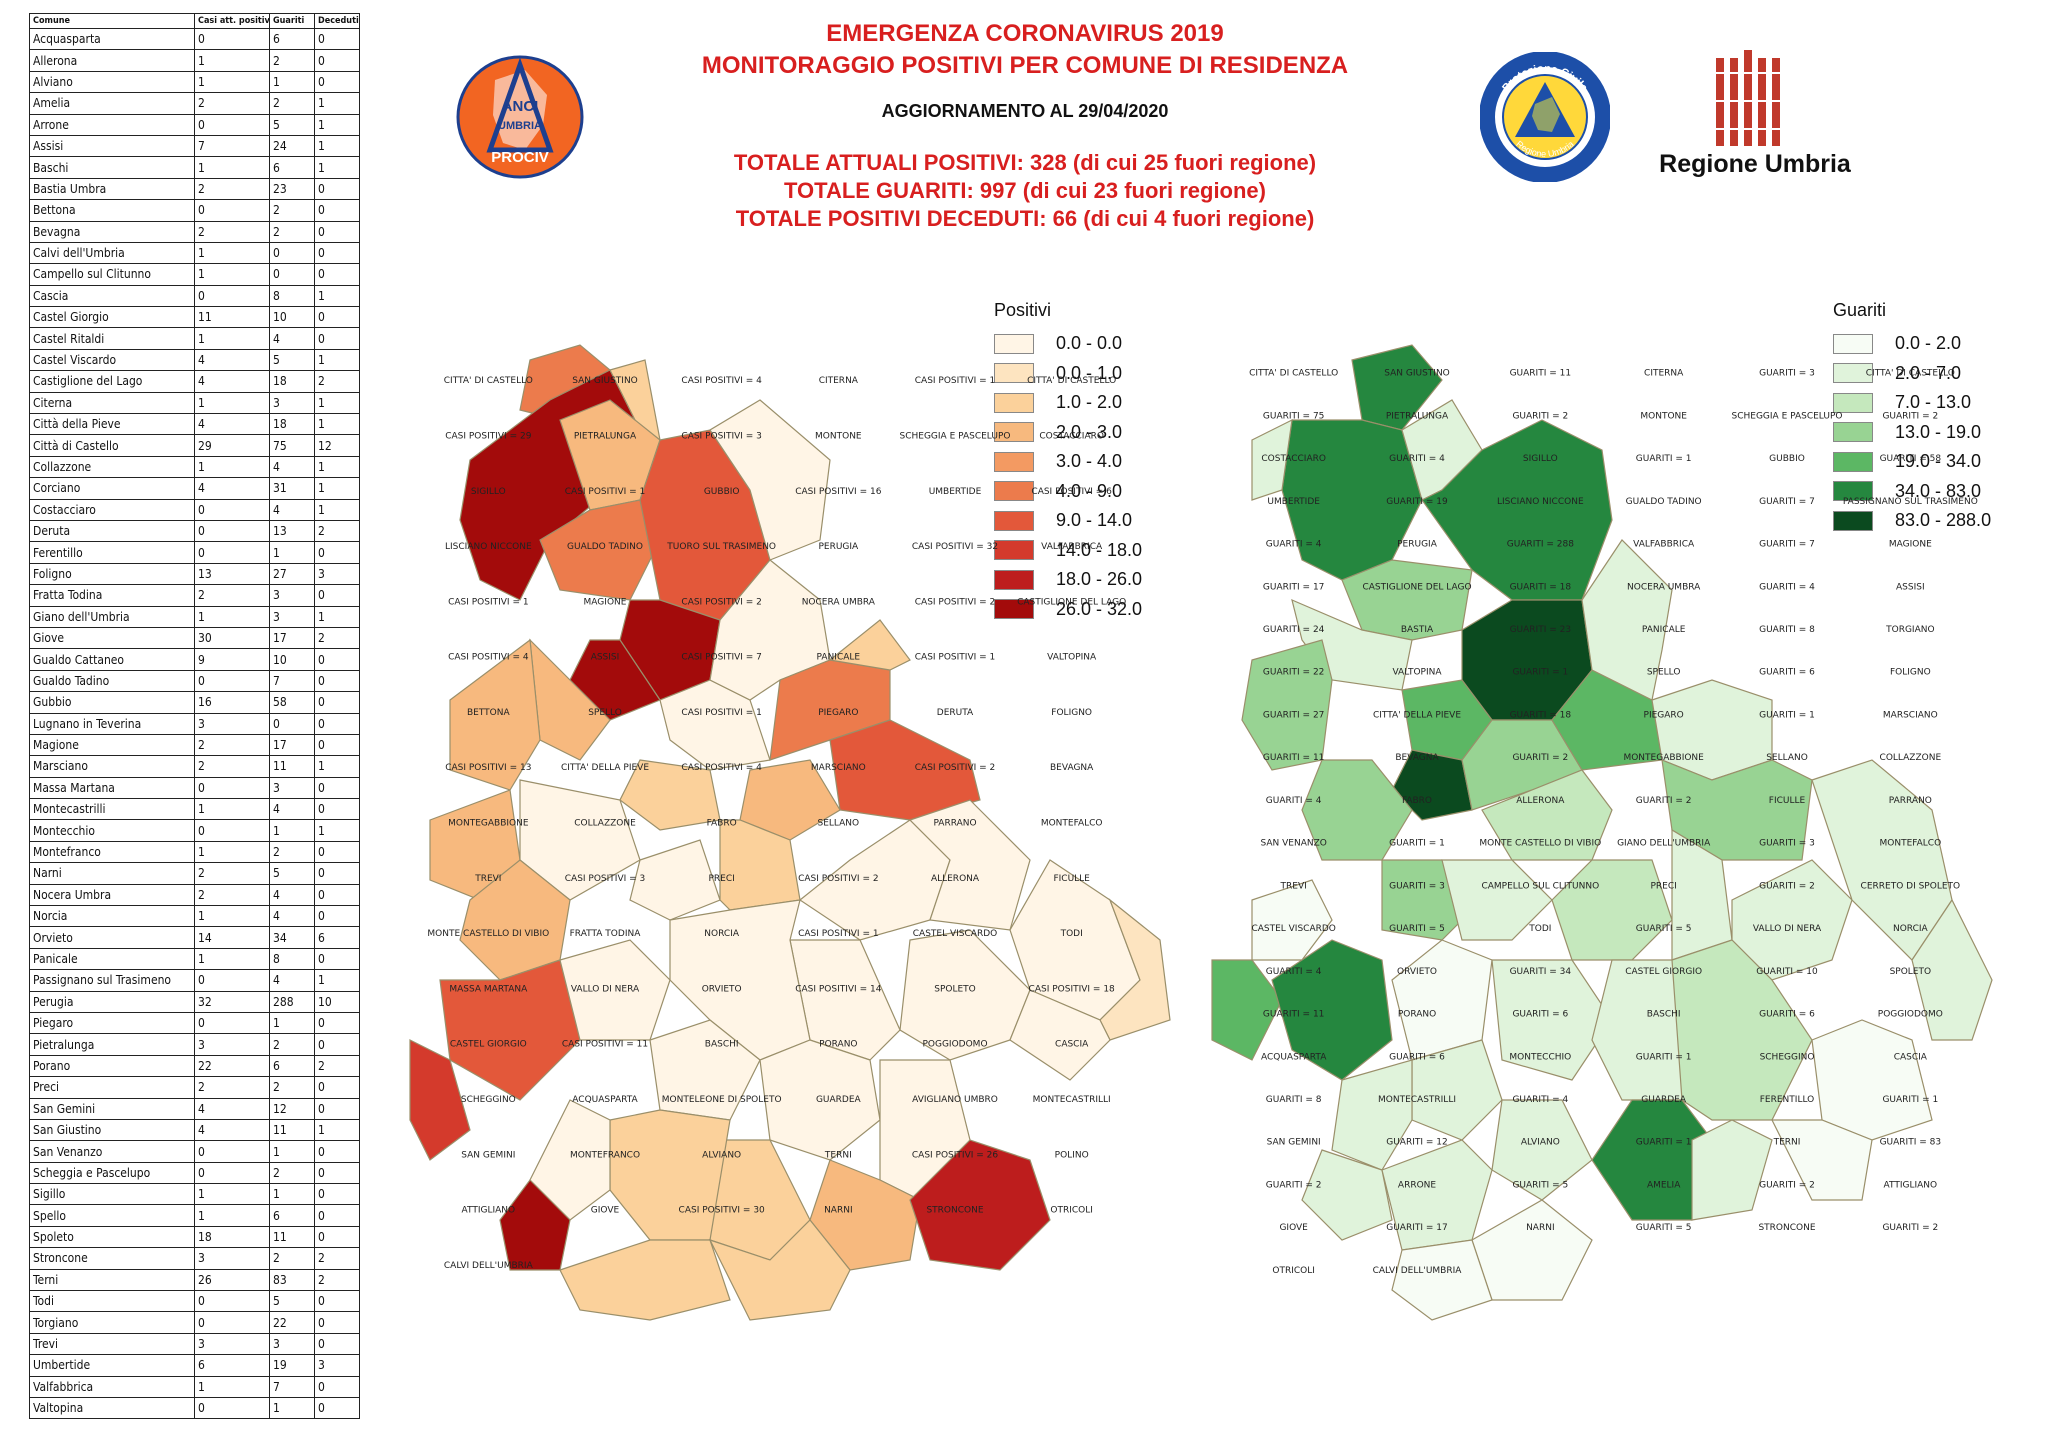  I want to click on municipality-label: UMBERTIDE, so click(1293, 502).